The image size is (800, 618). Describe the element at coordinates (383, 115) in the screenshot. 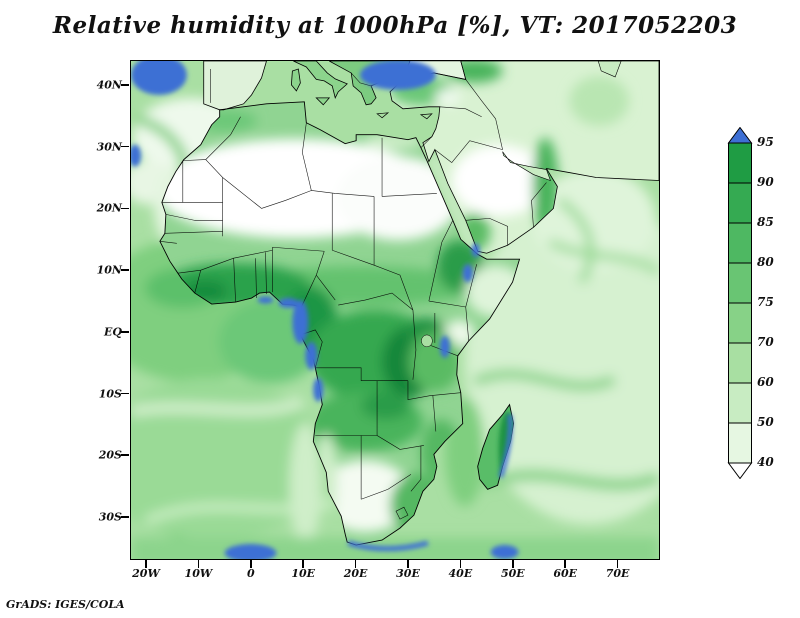

I see `crete` at that location.